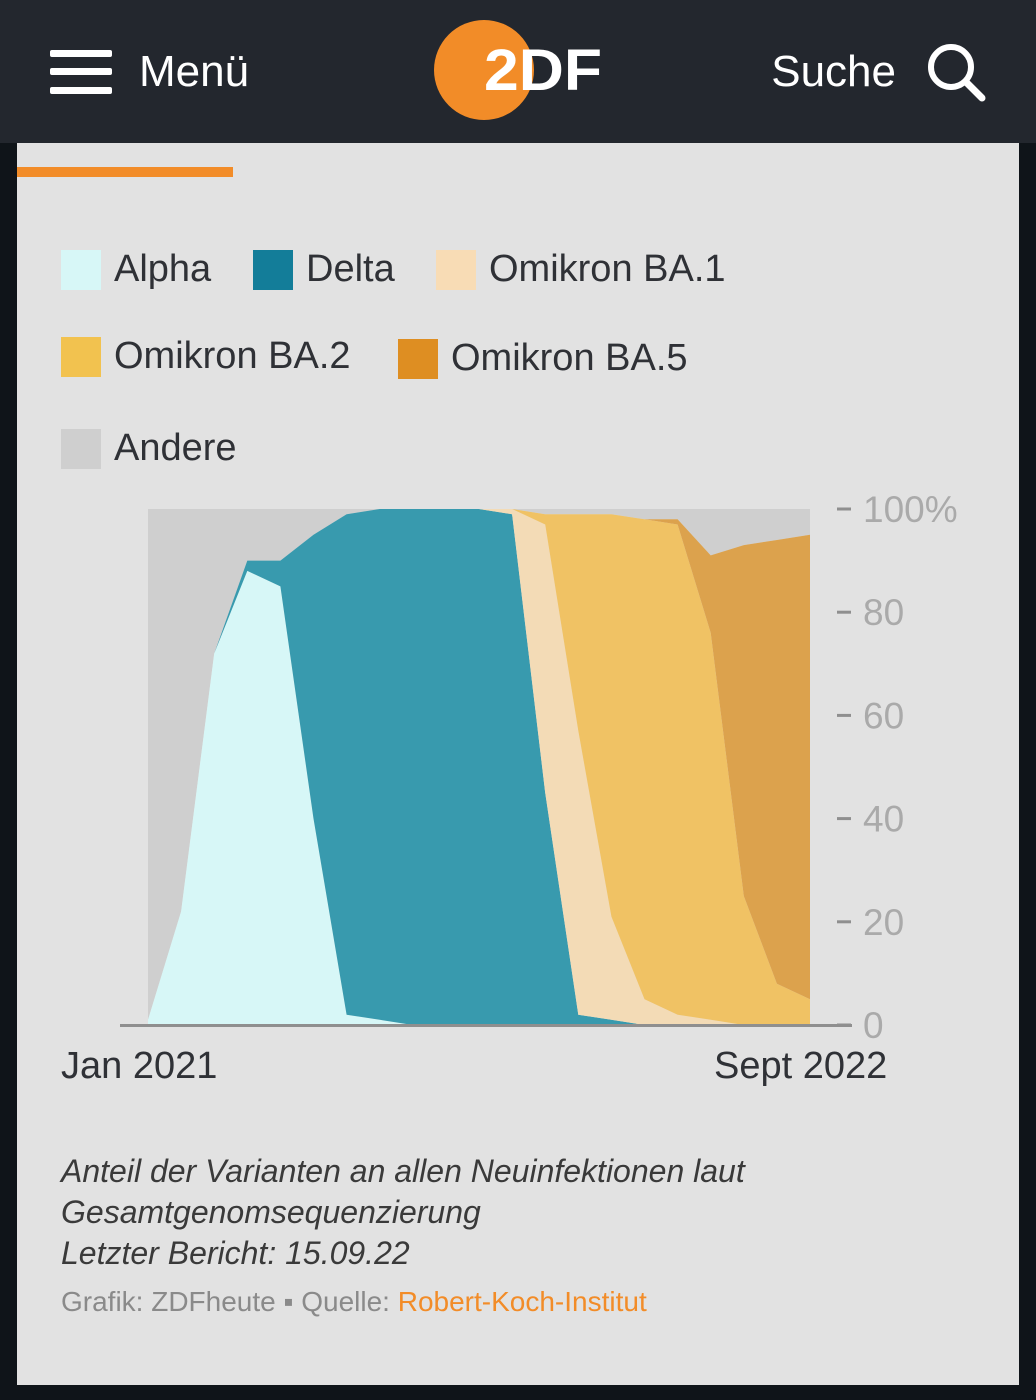  I want to click on source-link: Robert-Koch-Institut, so click(522, 1301).